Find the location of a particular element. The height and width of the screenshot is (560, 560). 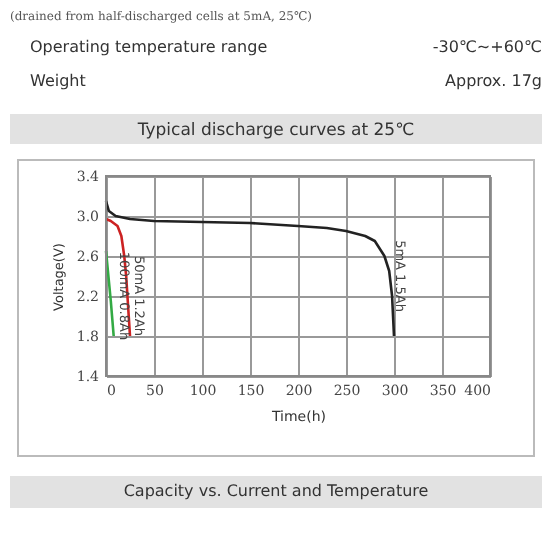

chart-title: Typical discharge curves at 25℃ is located at coordinates (275, 131).